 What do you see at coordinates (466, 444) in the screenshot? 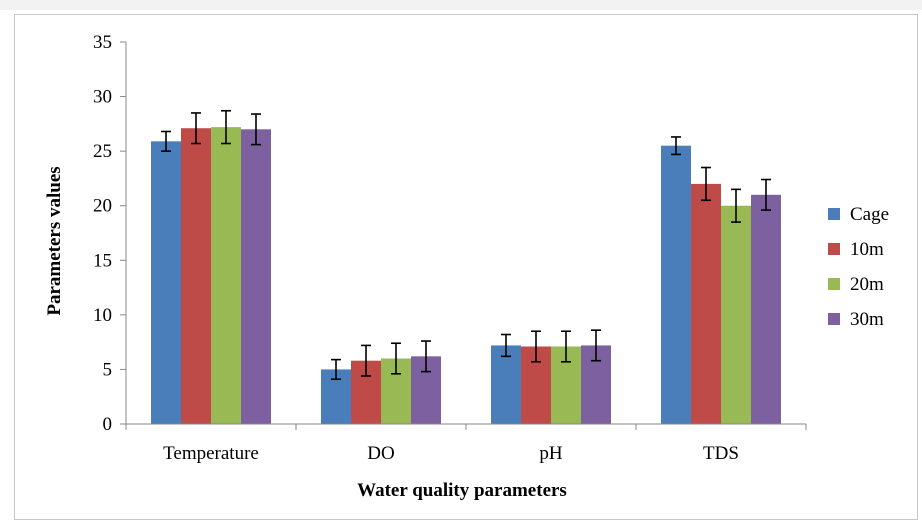
I see `x-ticks-group: Temperature DO pH TDS` at bounding box center [466, 444].